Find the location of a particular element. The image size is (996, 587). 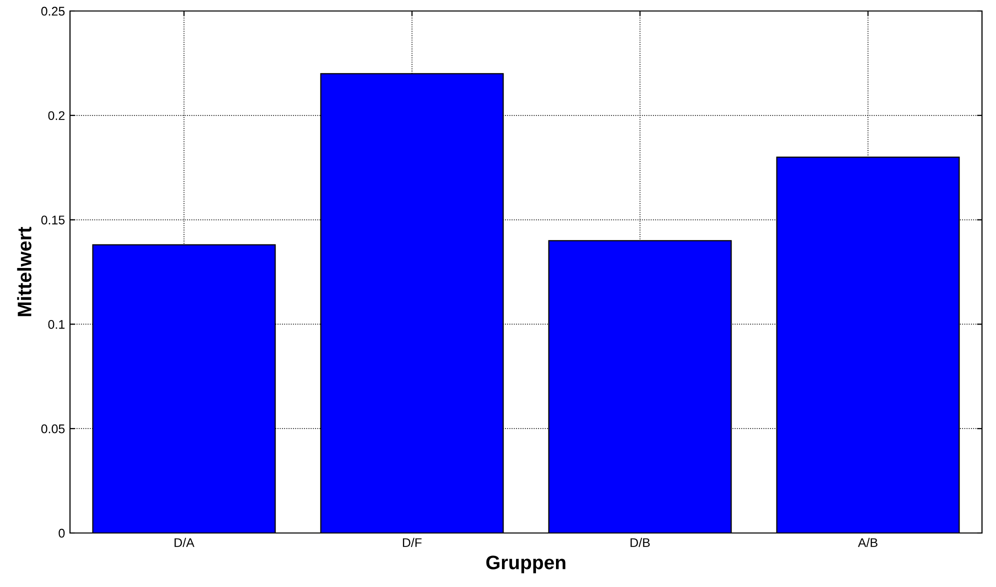

y-tick-label: 0.25 is located at coordinates (53, 11).